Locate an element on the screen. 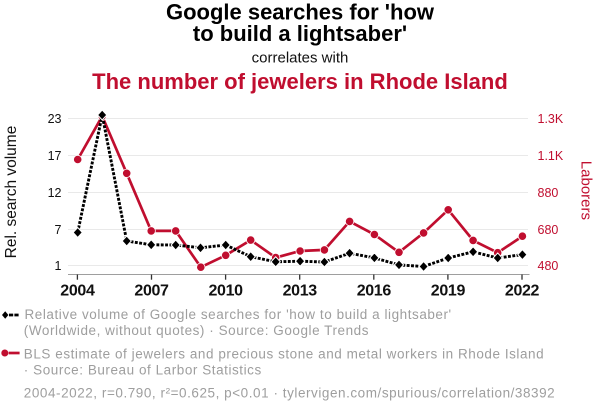 The image size is (600, 414). svg-text: correlates with is located at coordinates (300, 58).